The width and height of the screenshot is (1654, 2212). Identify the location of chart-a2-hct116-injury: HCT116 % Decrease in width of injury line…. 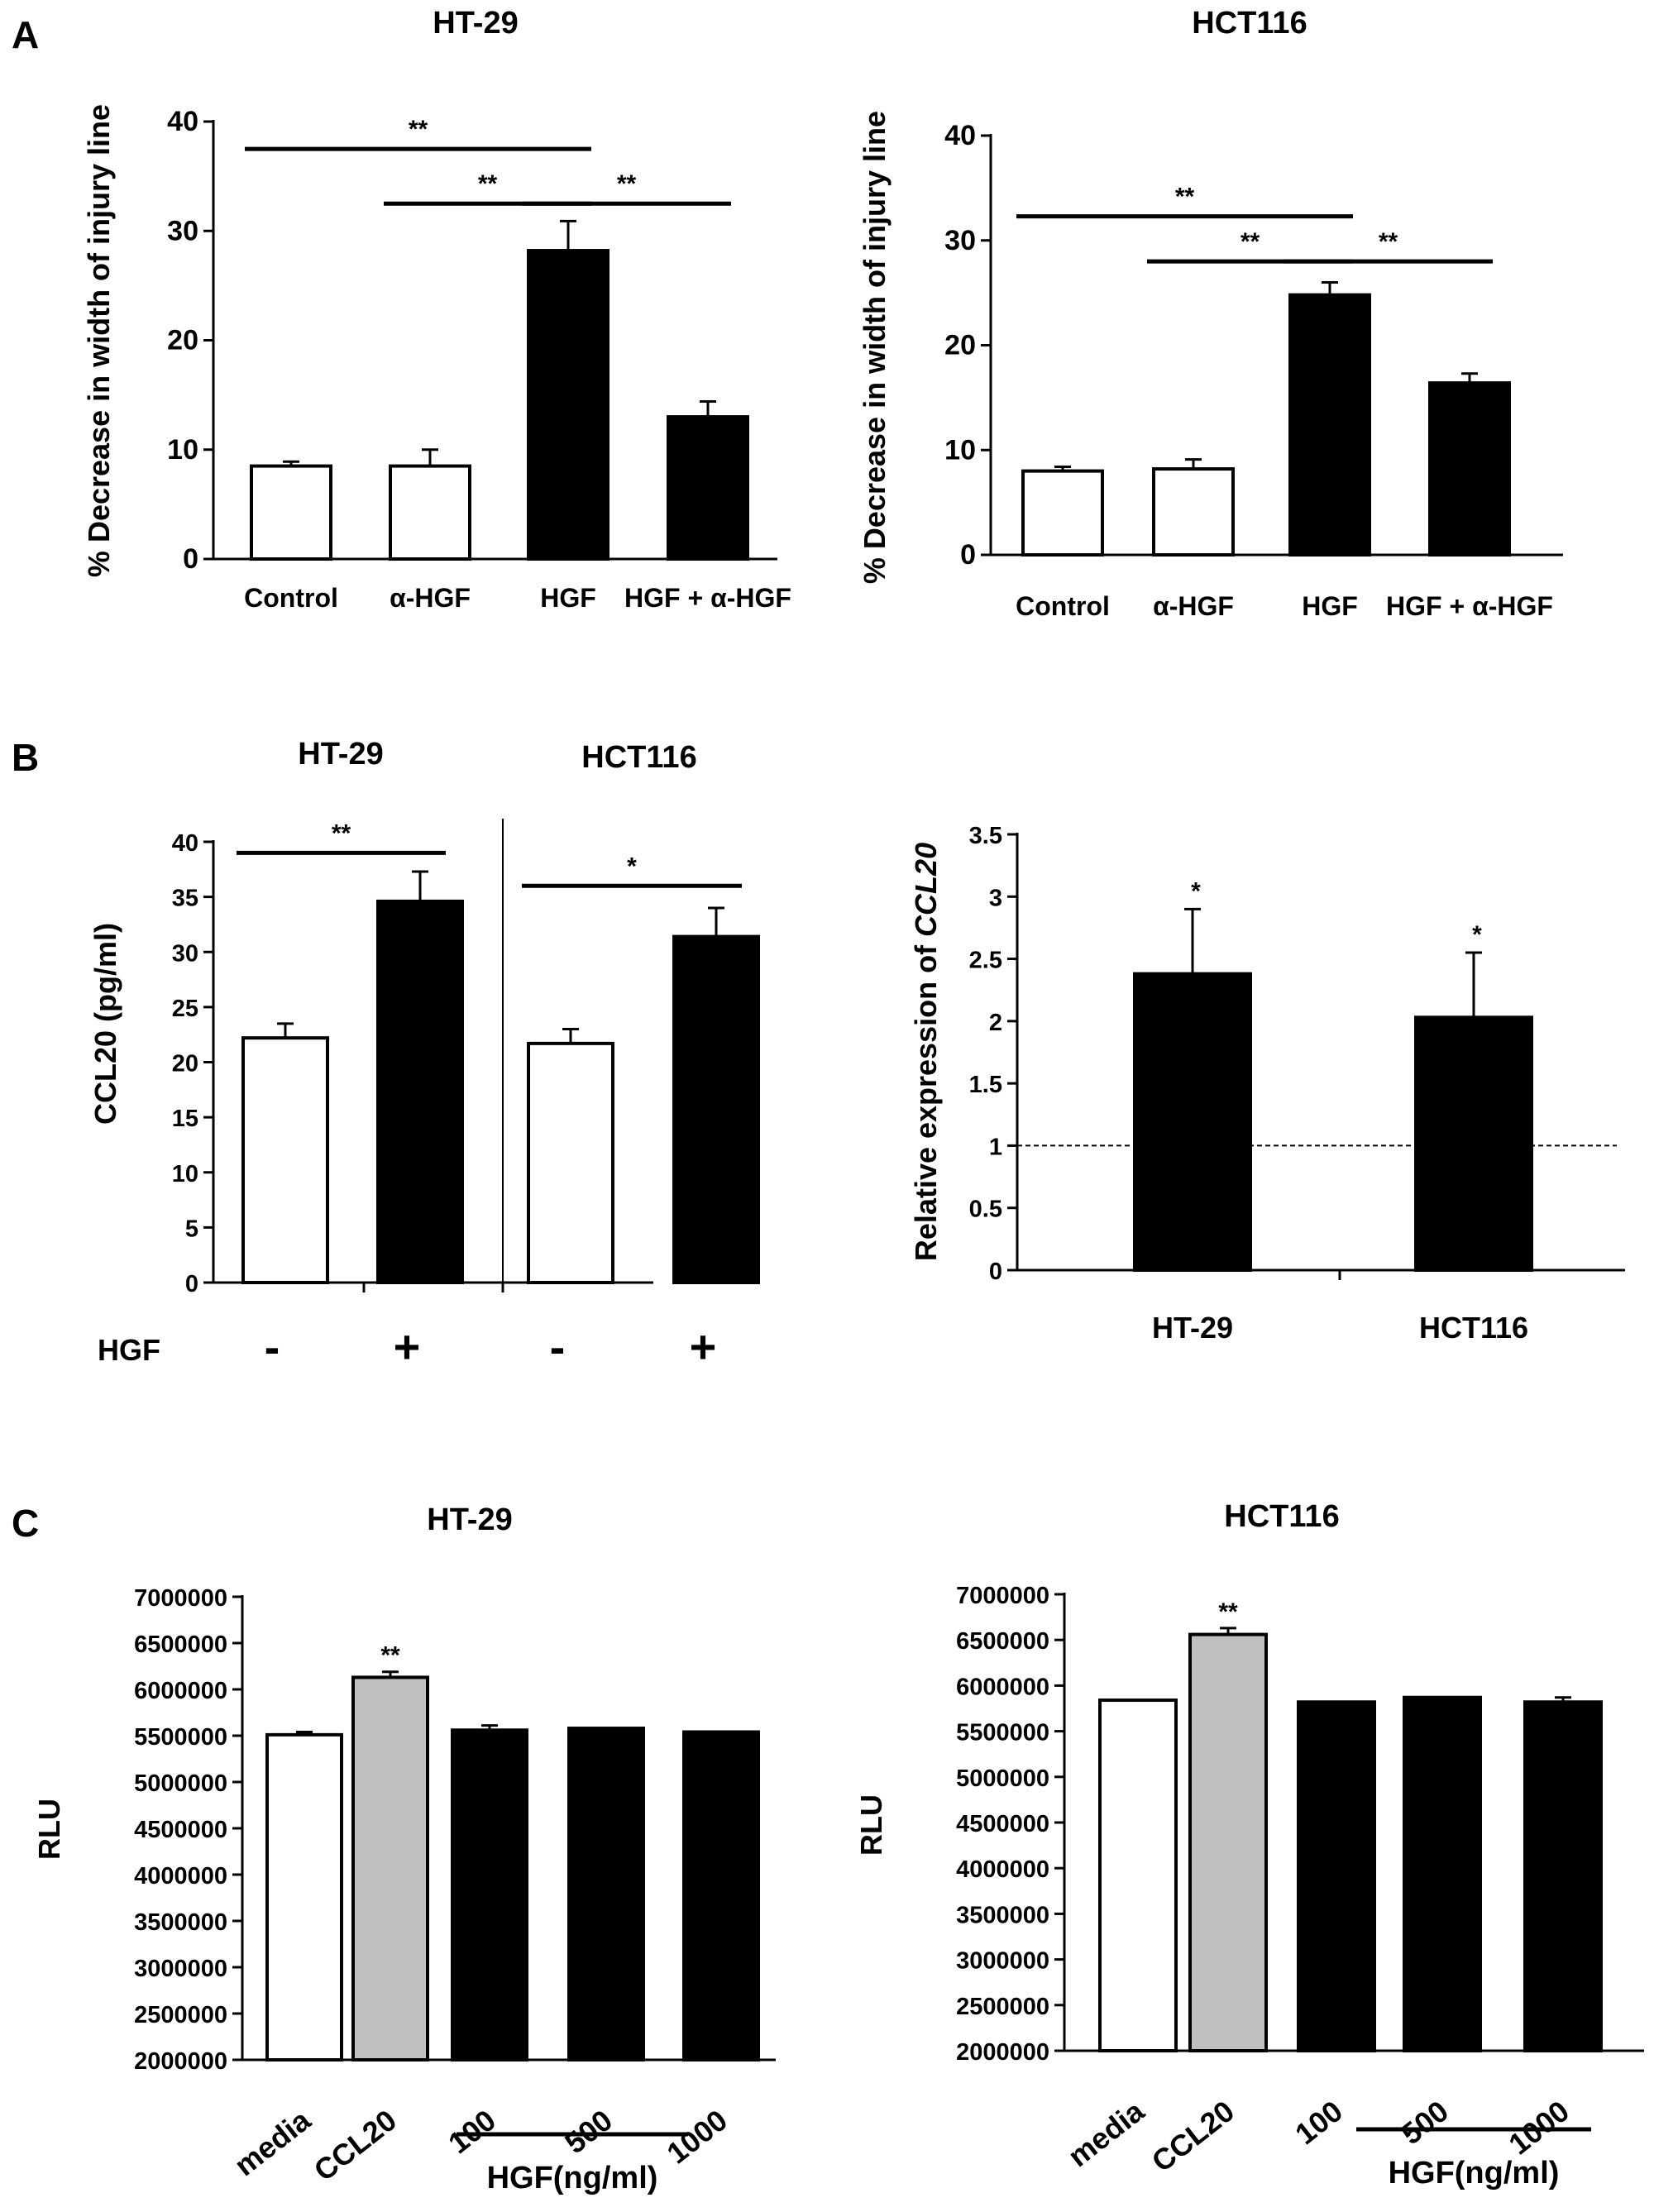
(1210, 313).